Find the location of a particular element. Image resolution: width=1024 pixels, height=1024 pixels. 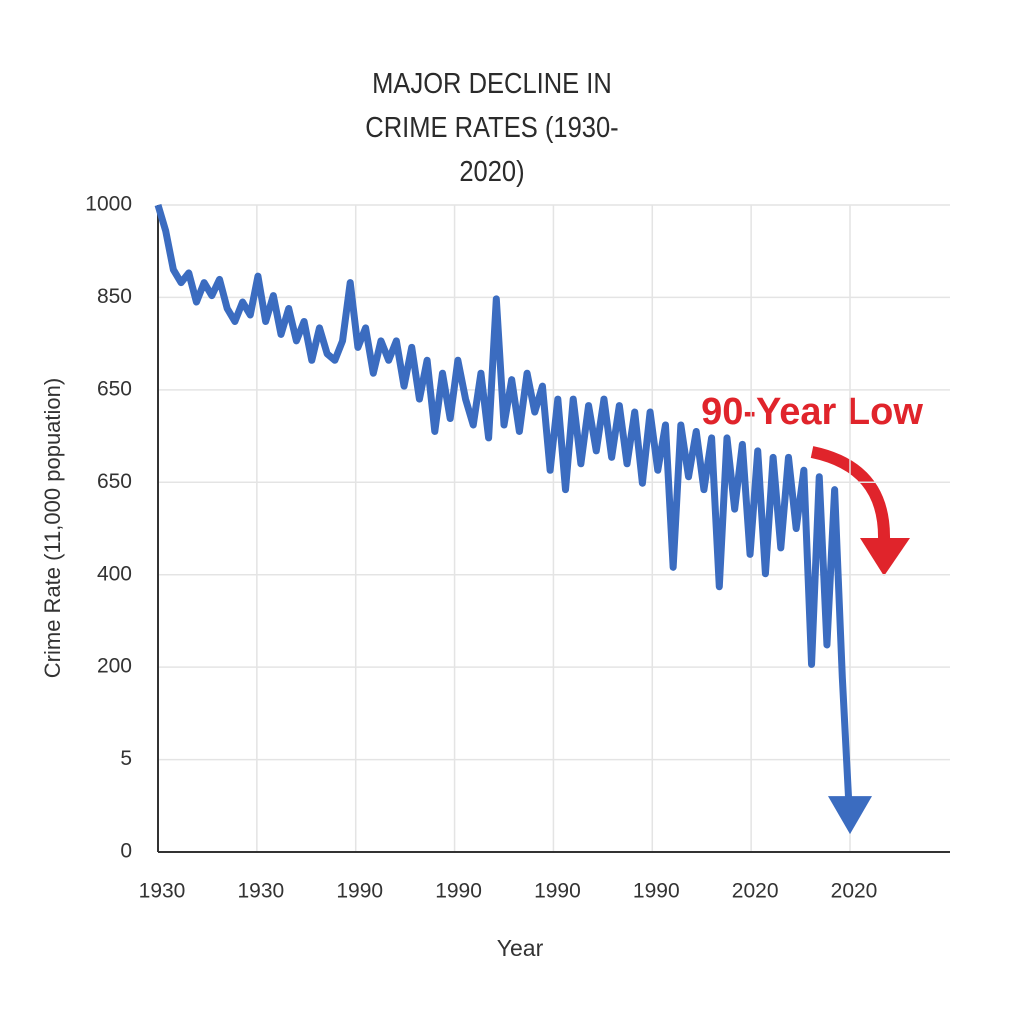

y-tick-label: 5 is located at coordinates (126, 758).